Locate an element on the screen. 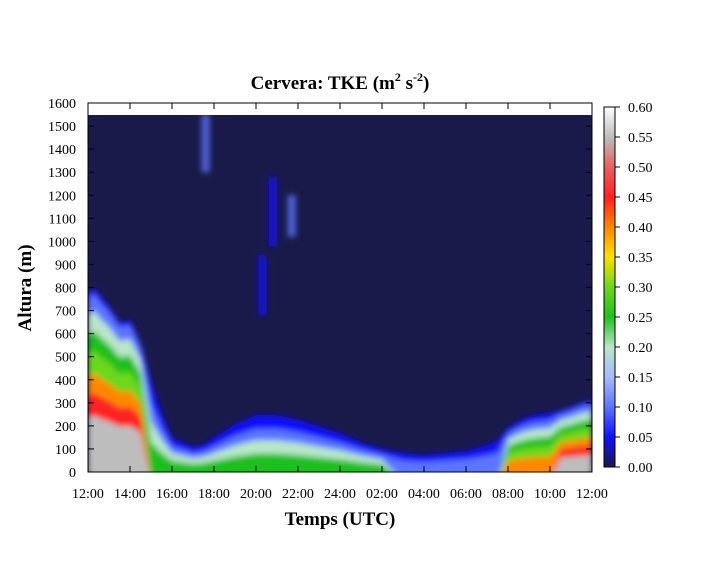  x-tick-label: 14:00 is located at coordinates (130, 494).